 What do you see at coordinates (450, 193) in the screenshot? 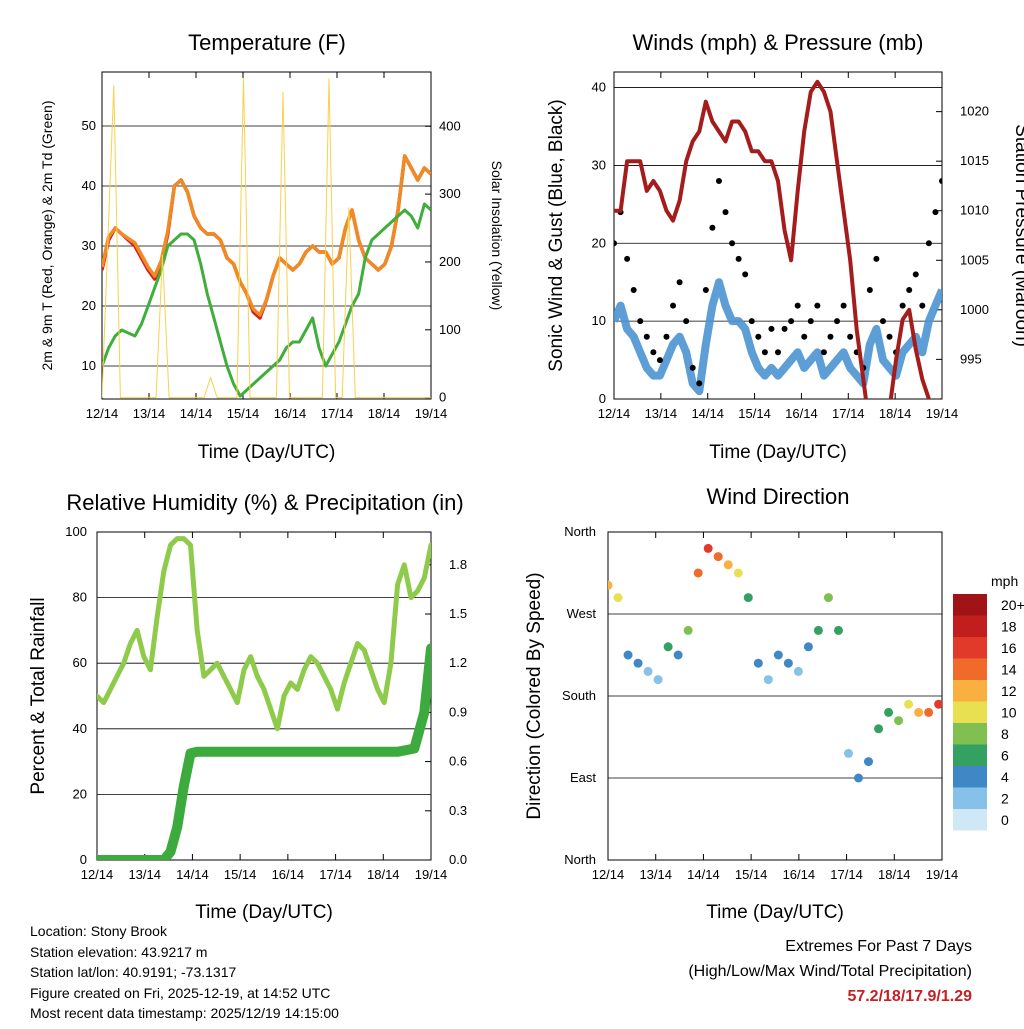
I see `y2-tick-label: 300` at bounding box center [450, 193].